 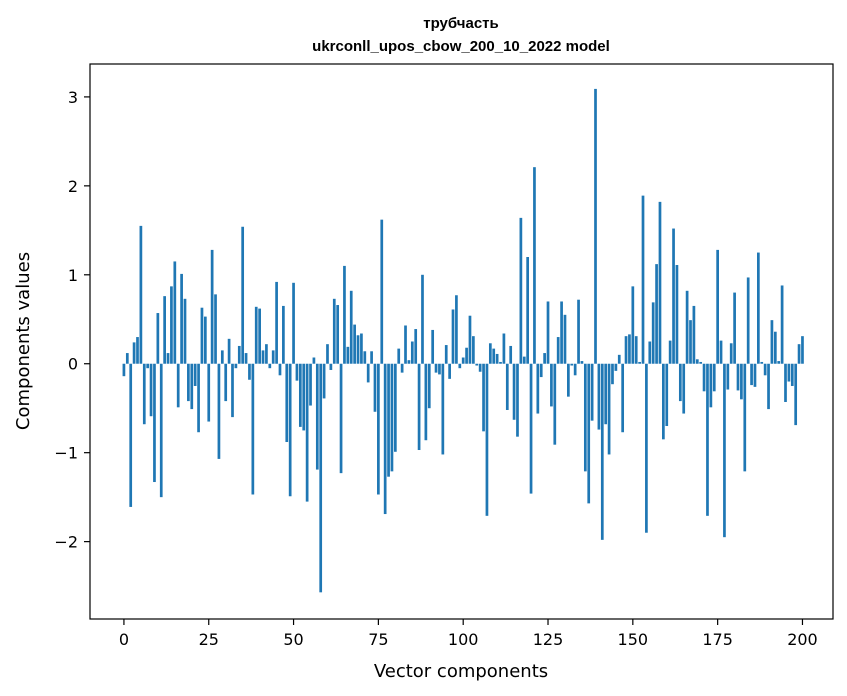 I want to click on x-tick-label: 25, so click(x=209, y=639).